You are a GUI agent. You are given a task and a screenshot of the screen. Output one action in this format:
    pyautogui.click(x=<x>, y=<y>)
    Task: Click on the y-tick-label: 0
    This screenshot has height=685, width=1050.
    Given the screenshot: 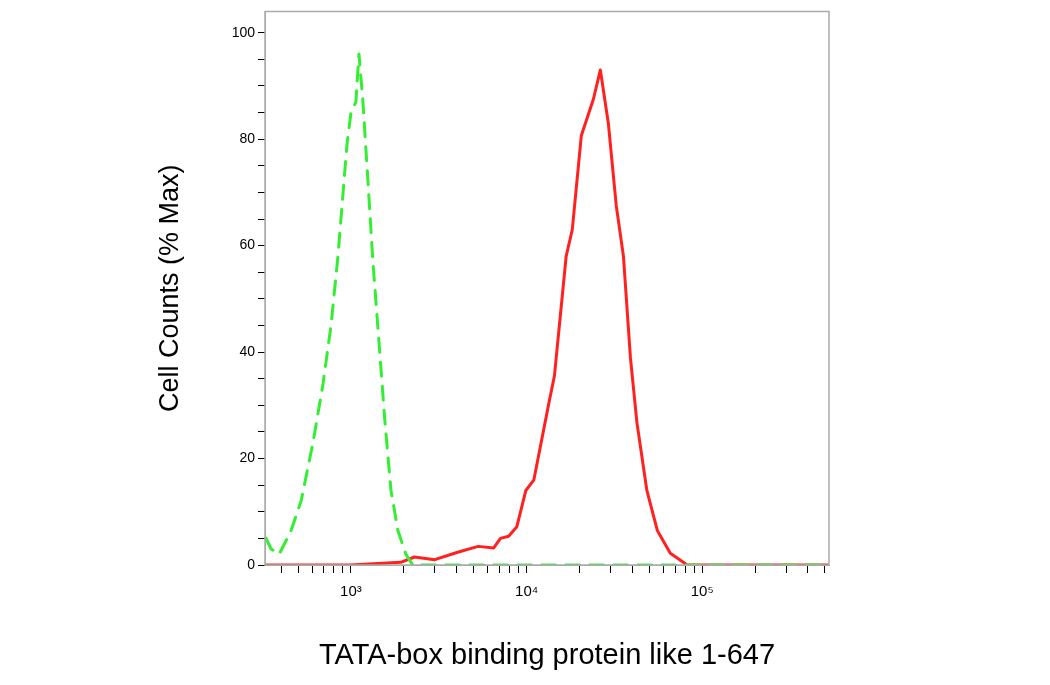 What is the action you would take?
    pyautogui.click(x=251, y=563)
    